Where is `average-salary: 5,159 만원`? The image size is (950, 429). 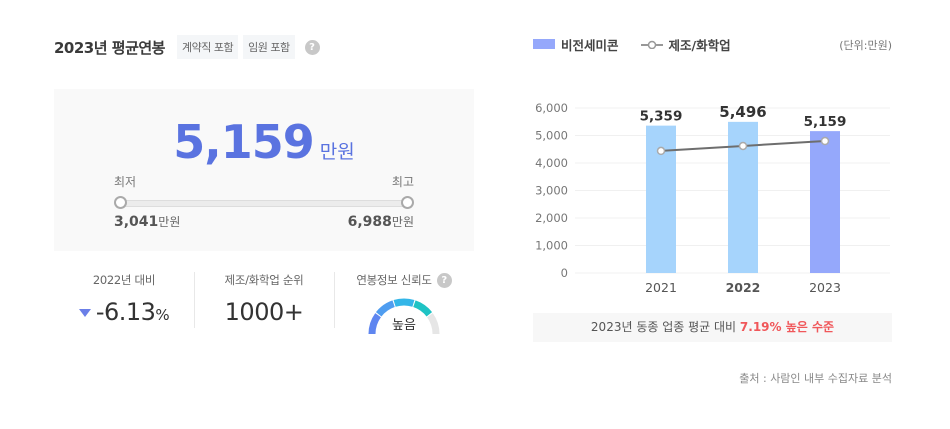 average-salary: 5,159 만원 is located at coordinates (264, 142).